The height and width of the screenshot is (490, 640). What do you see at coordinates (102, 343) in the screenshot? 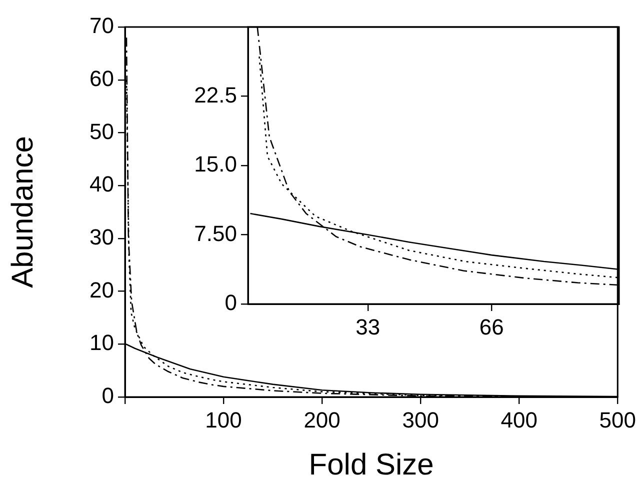
I see `y-tick-label: 10` at bounding box center [102, 343].